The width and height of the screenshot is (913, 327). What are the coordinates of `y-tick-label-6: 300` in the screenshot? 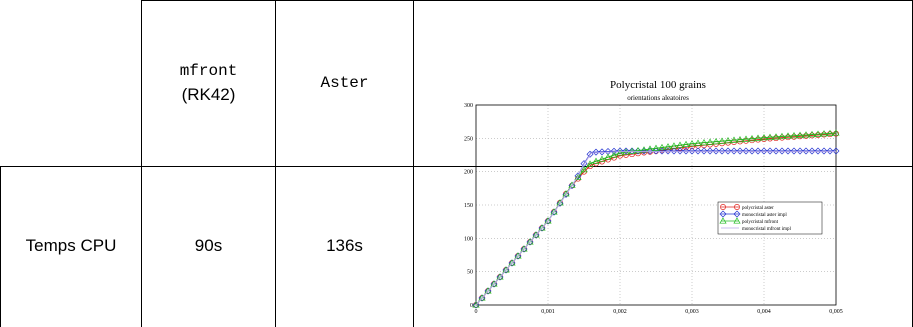 It's located at (468, 106).